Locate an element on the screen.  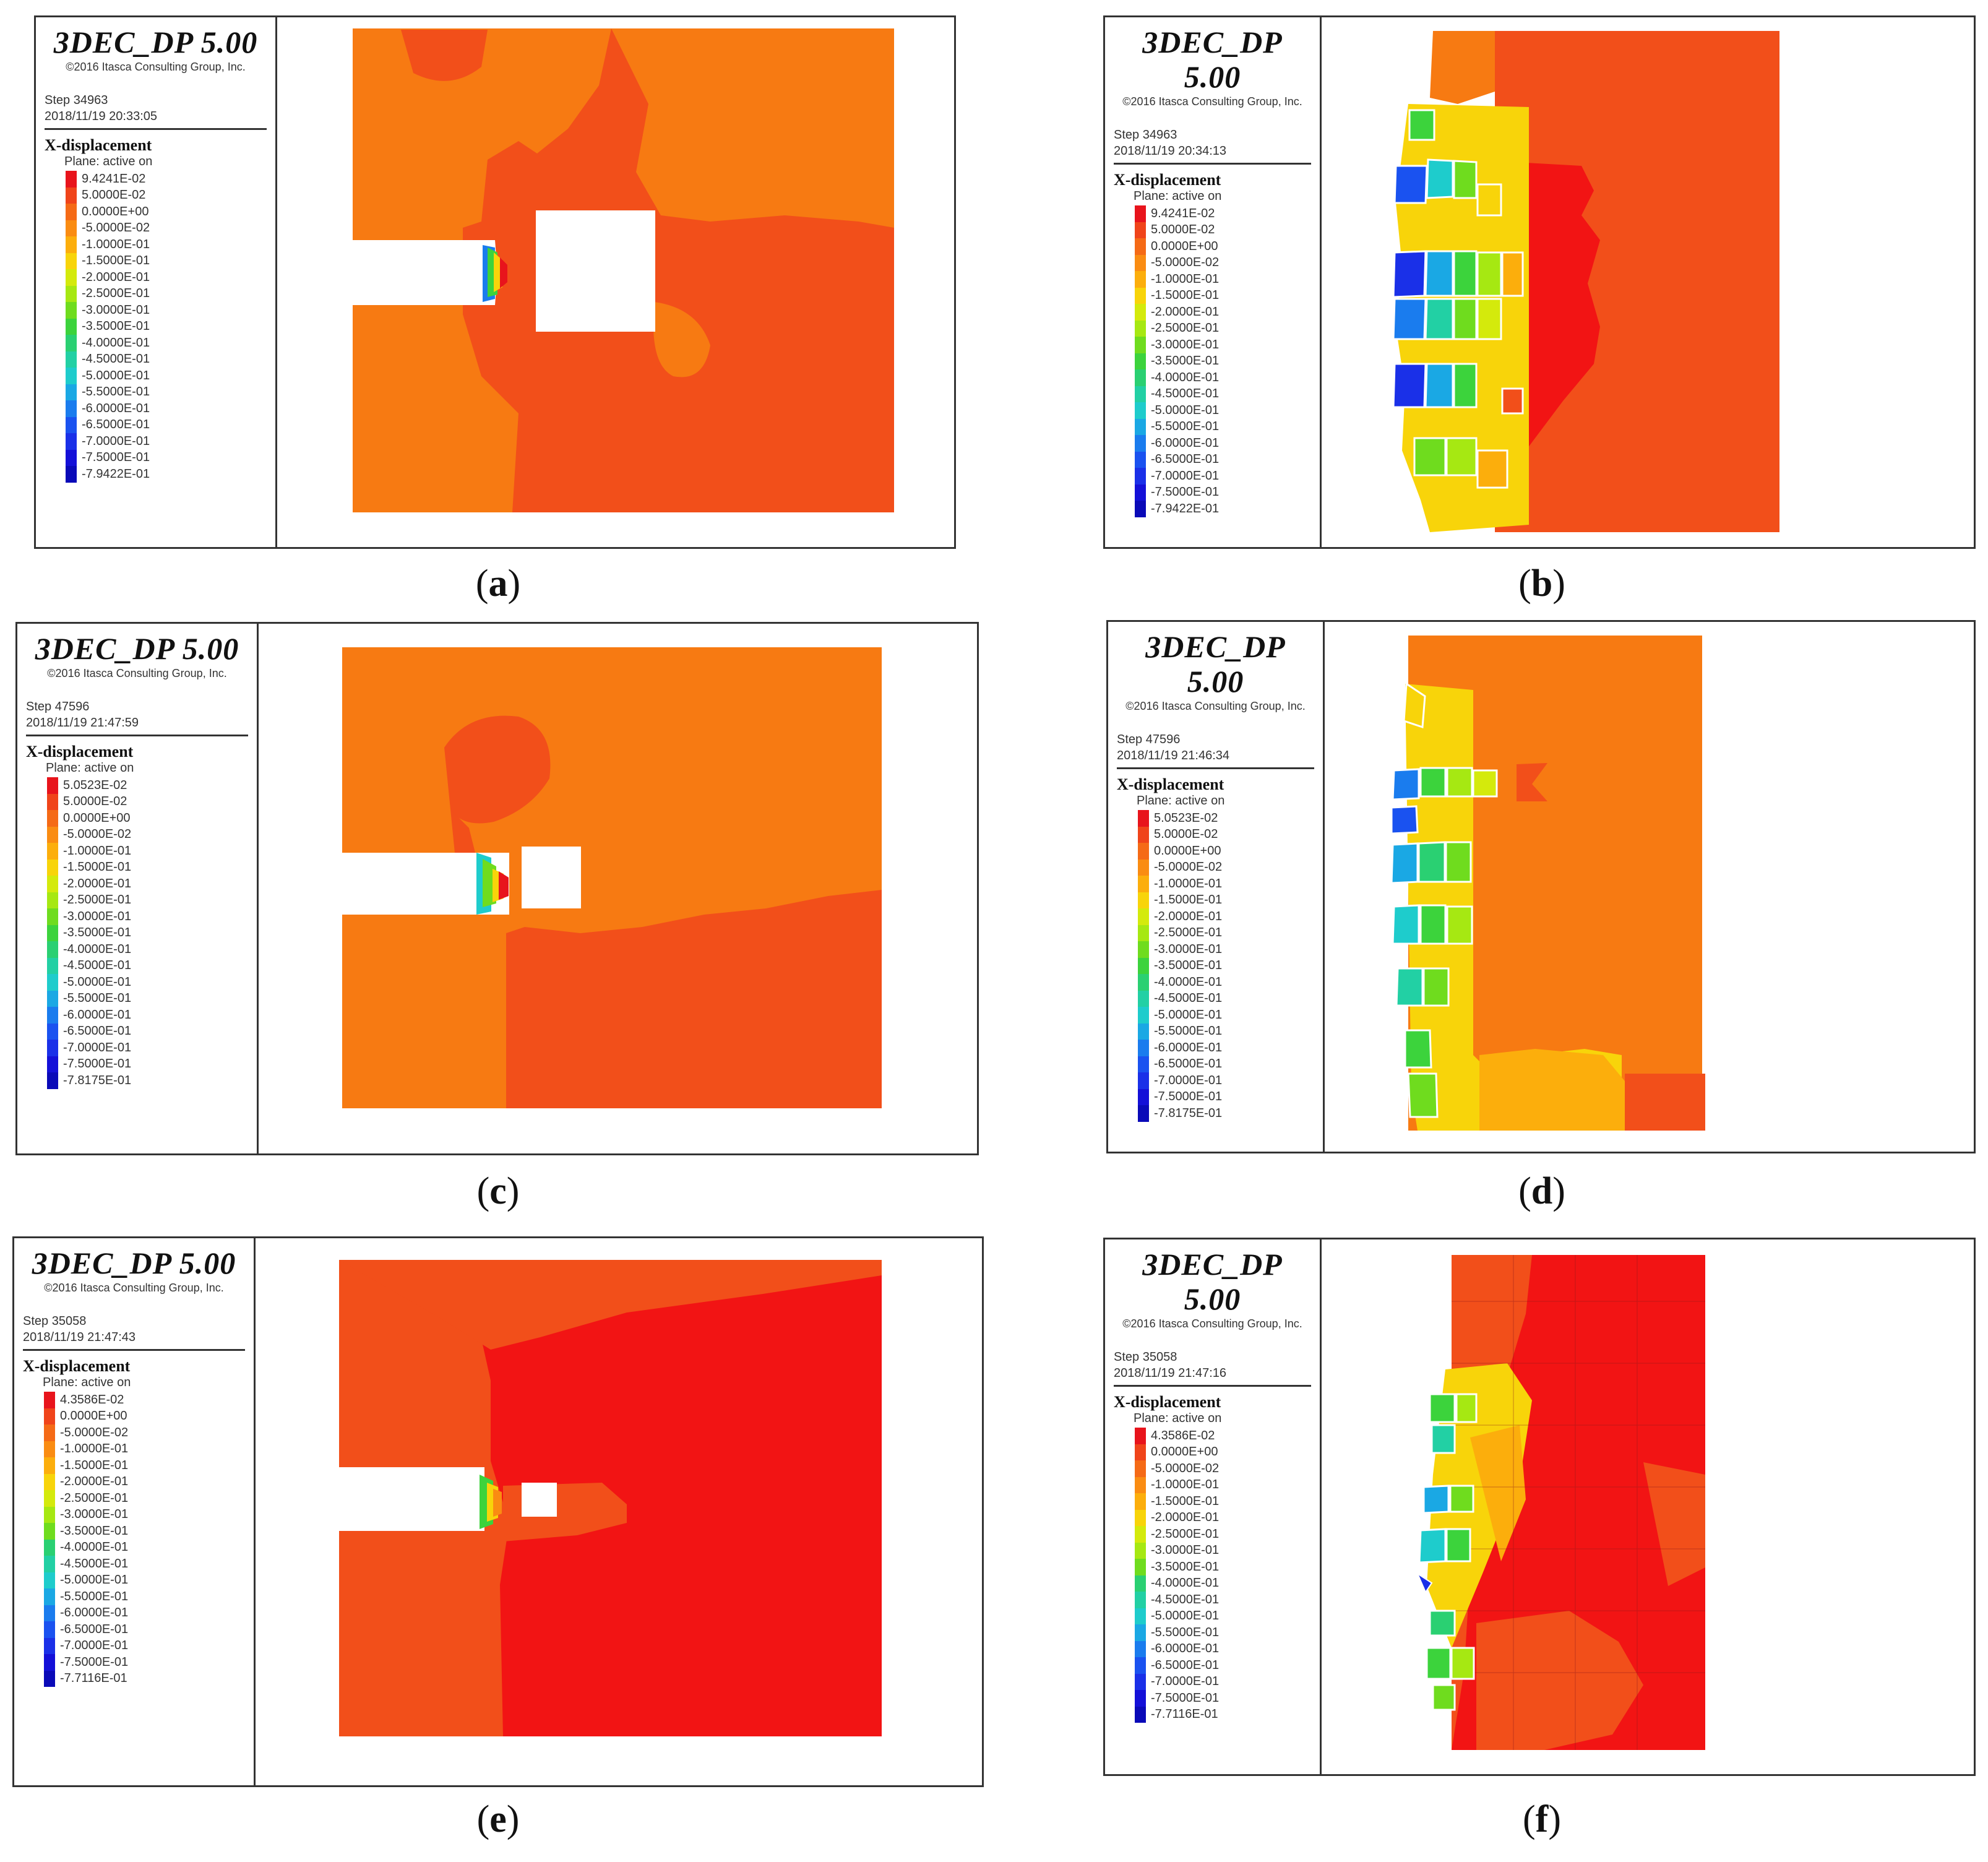
scale-label: 4.3586E-02 is located at coordinates (1183, 1435).